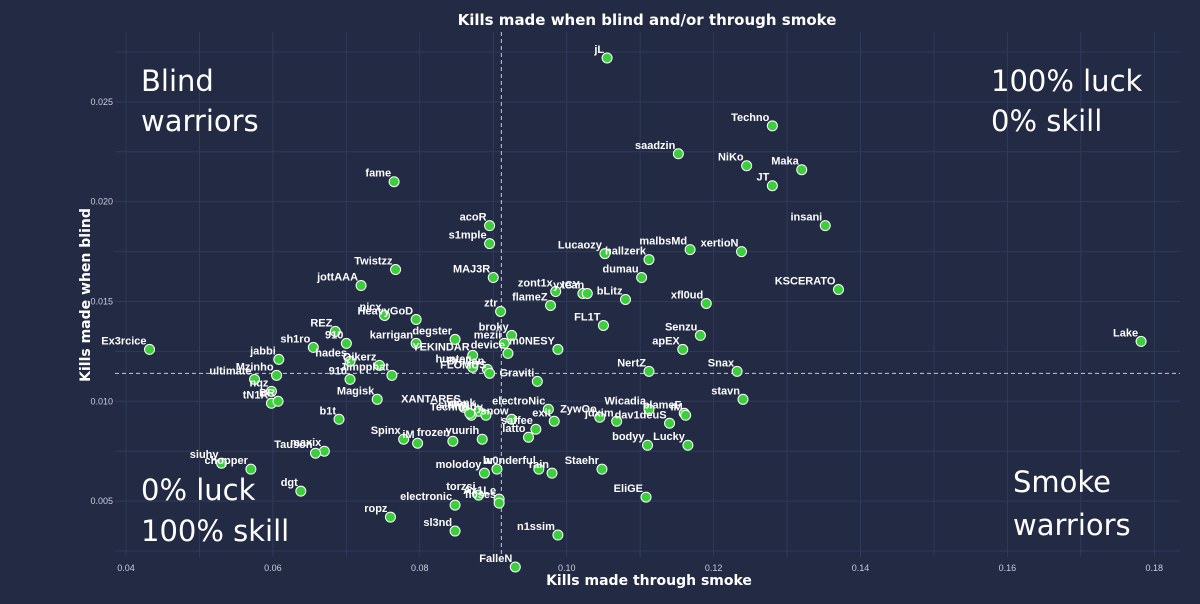  Describe the element at coordinates (580, 246) in the screenshot. I see `point-label: Lucaozy` at that location.